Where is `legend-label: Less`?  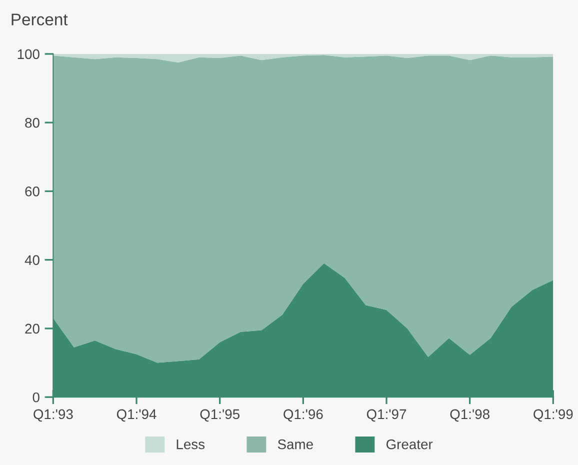
legend-label: Less is located at coordinates (190, 445).